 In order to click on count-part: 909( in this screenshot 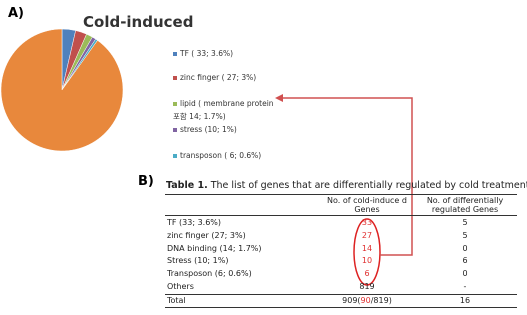, I will do `click(351, 300)`.